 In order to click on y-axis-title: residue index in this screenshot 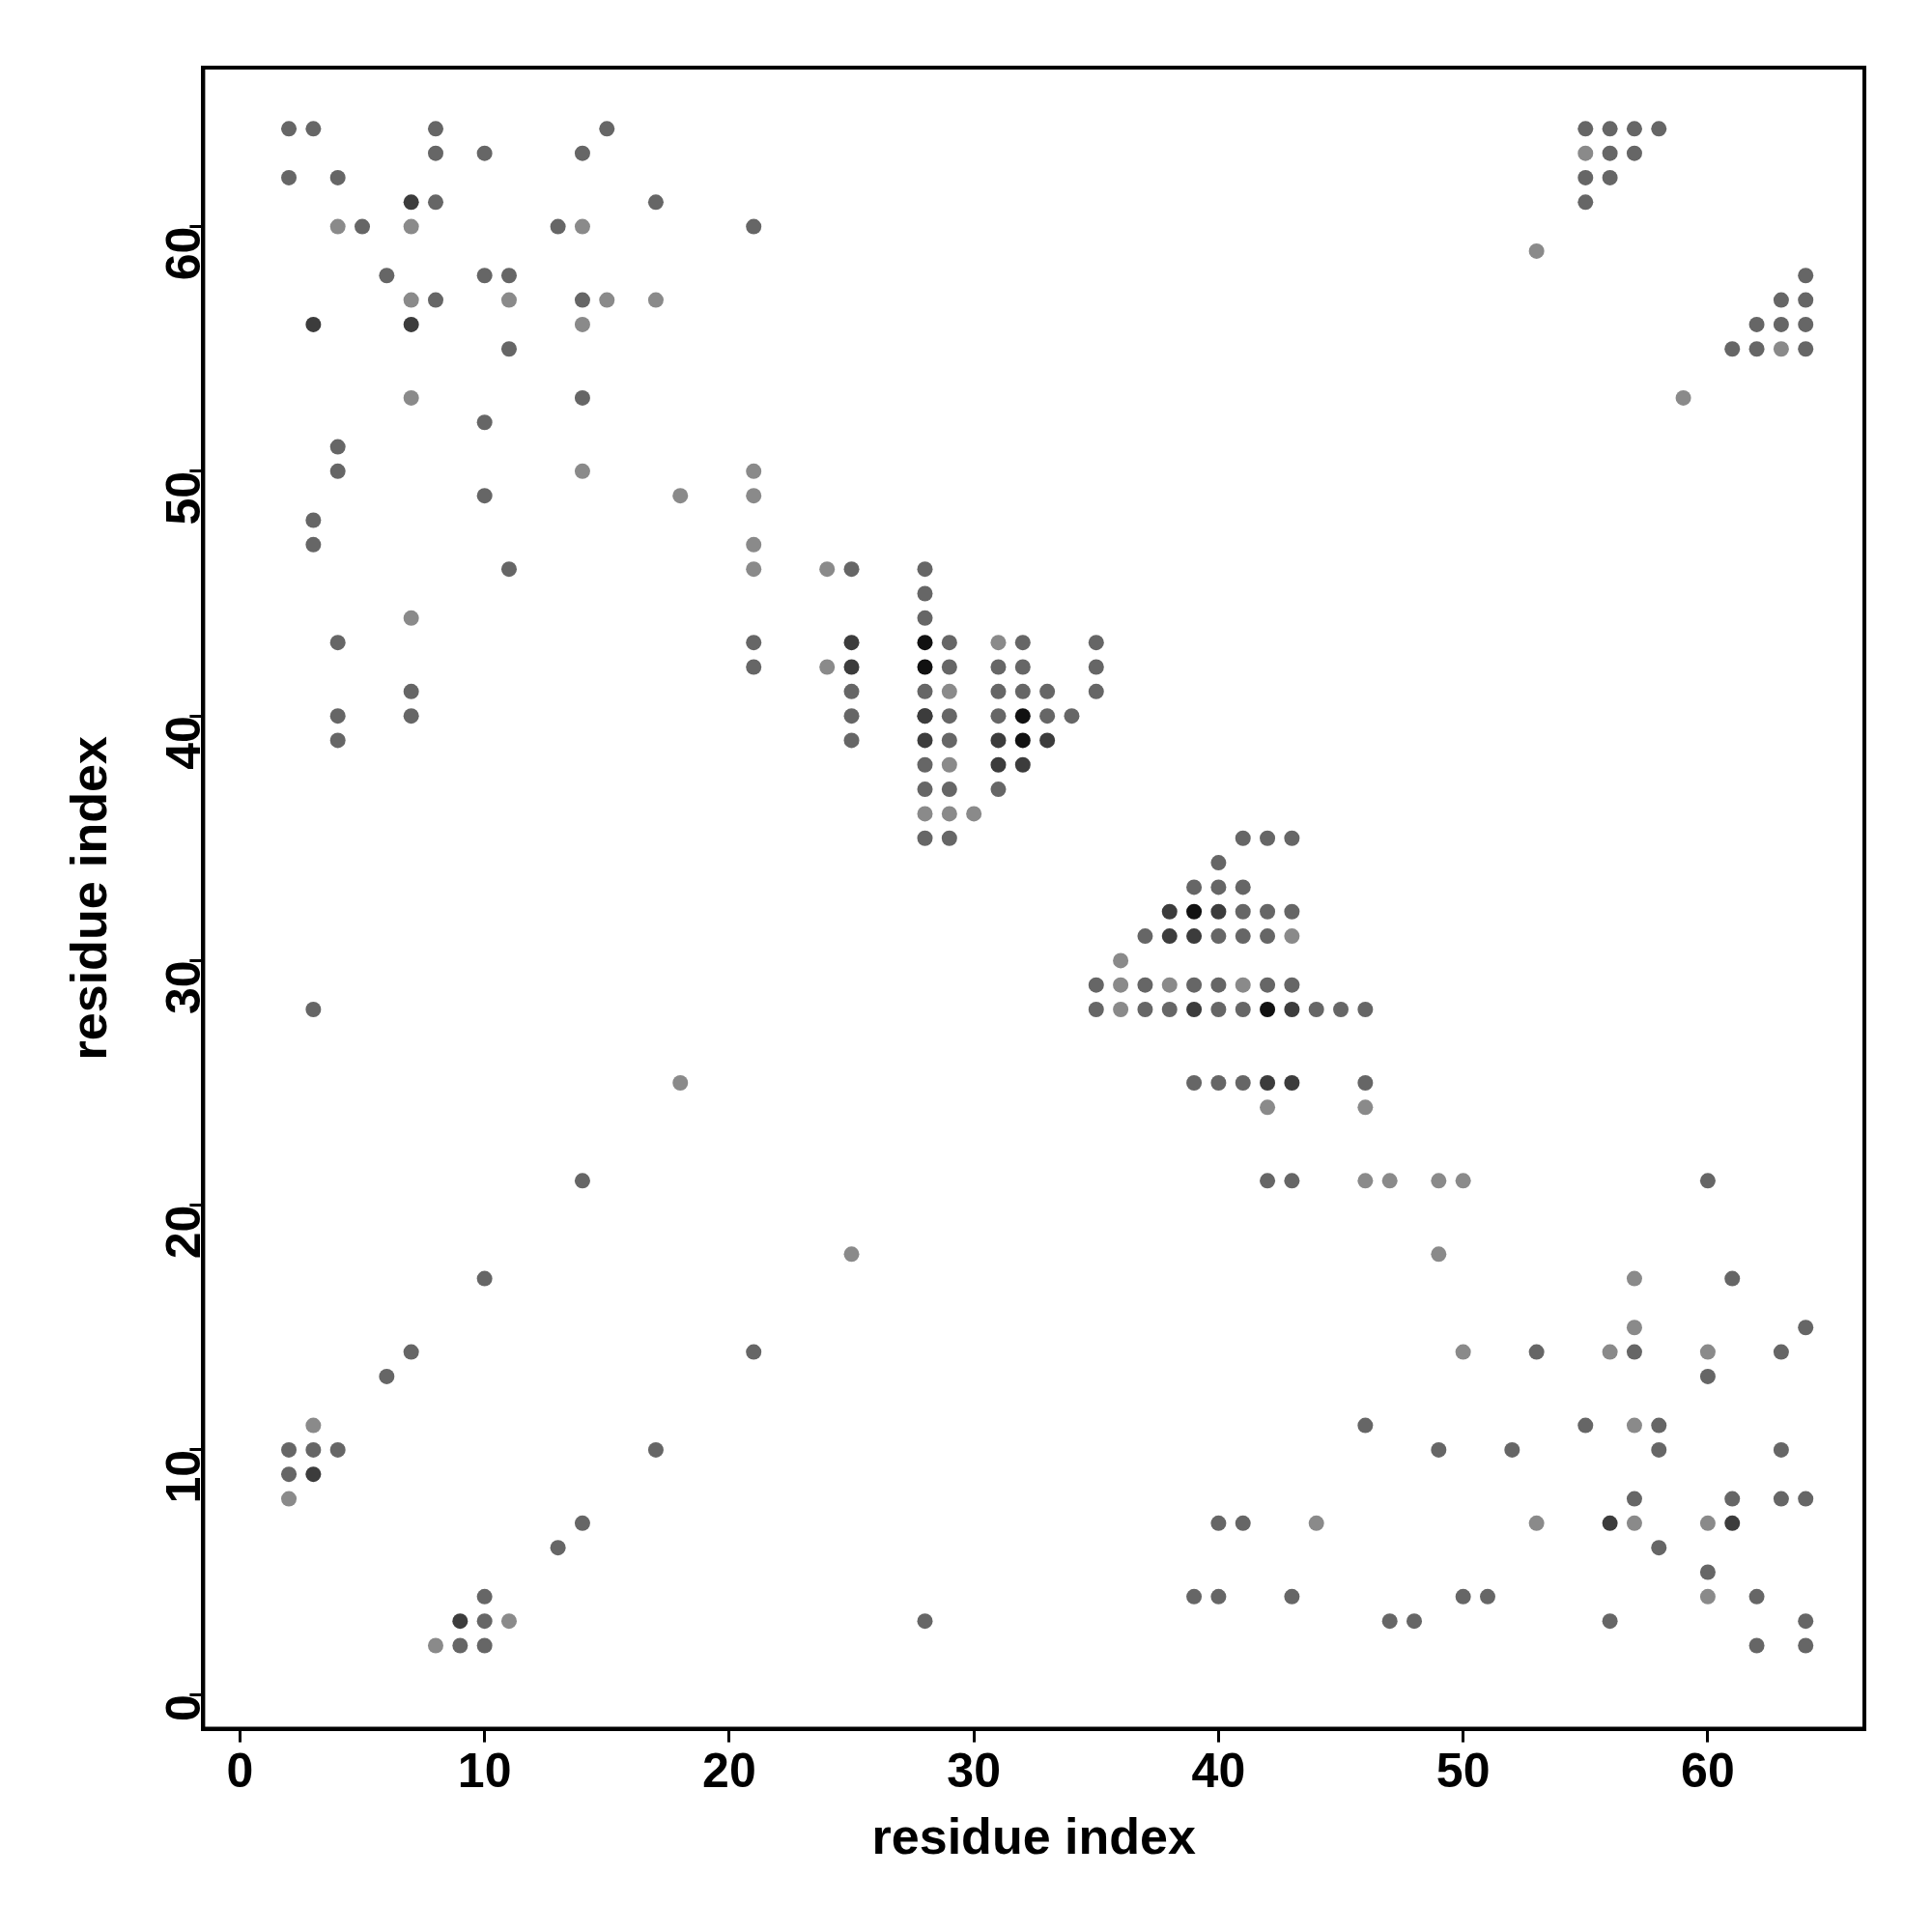, I will do `click(88, 898)`.